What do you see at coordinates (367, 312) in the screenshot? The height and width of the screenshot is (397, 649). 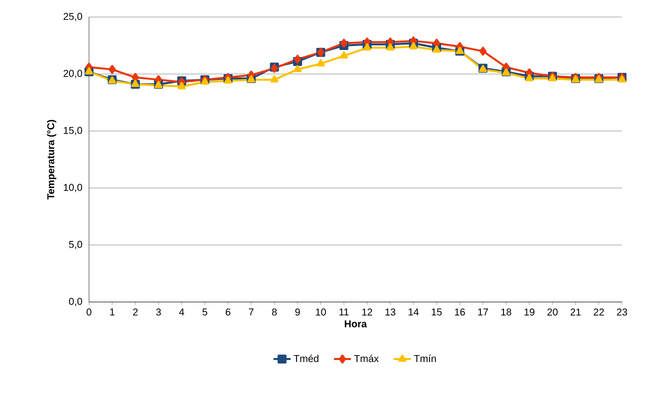 I see `x-tick-label: 12` at bounding box center [367, 312].